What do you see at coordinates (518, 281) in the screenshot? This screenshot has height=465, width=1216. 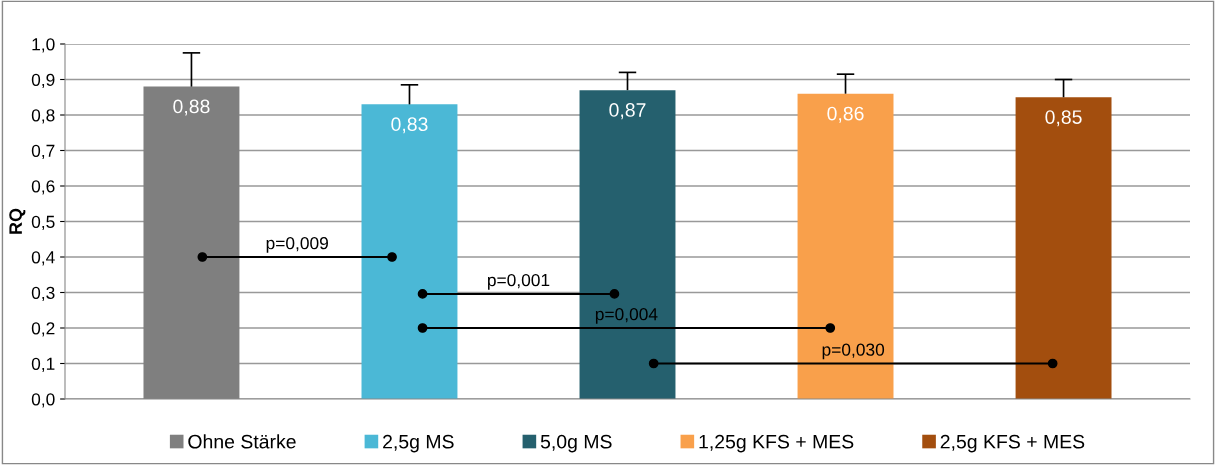 I see `annotation: p=0,001` at bounding box center [518, 281].